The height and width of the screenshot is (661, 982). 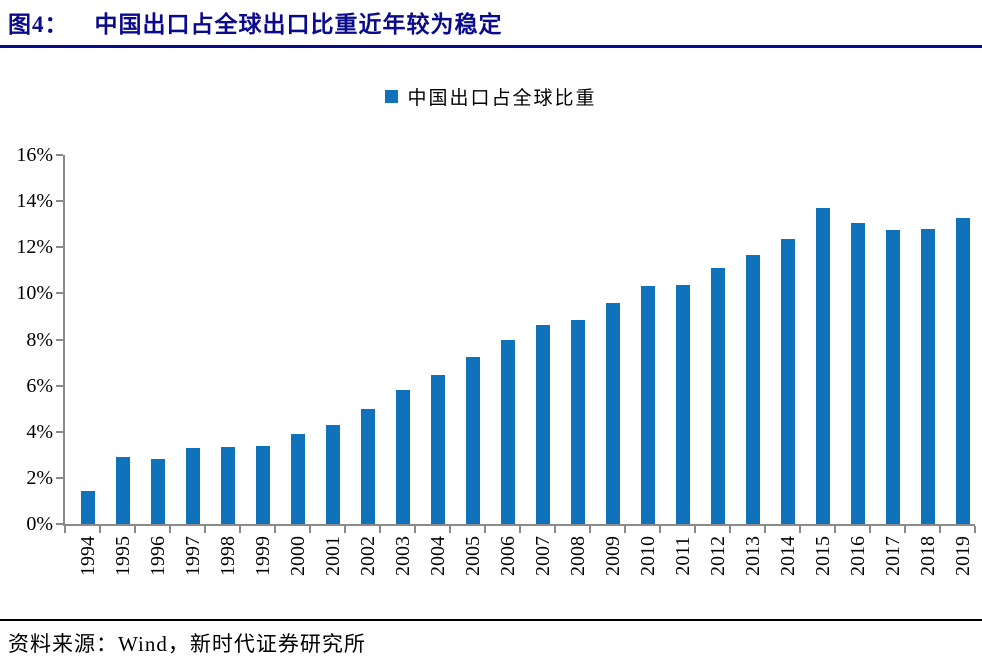 What do you see at coordinates (957, 565) in the screenshot?
I see `x-tick-cell: 2019` at bounding box center [957, 565].